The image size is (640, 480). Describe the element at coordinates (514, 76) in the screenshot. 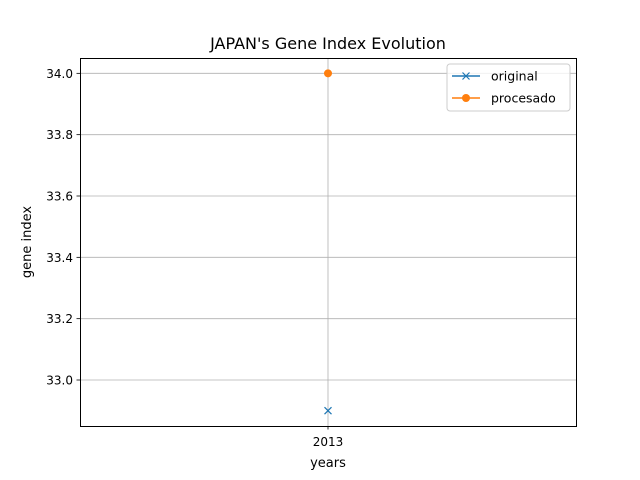

I see `legend-label: original` at that location.